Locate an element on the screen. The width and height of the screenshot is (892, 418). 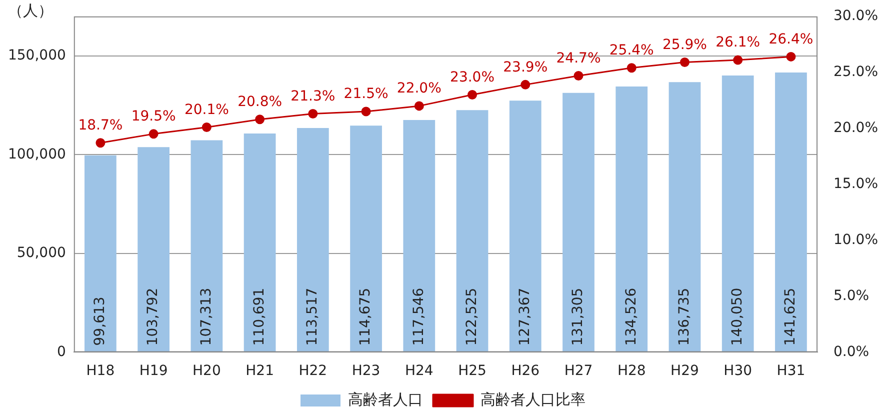
data-label: 103,792 is located at coordinates (153, 317).